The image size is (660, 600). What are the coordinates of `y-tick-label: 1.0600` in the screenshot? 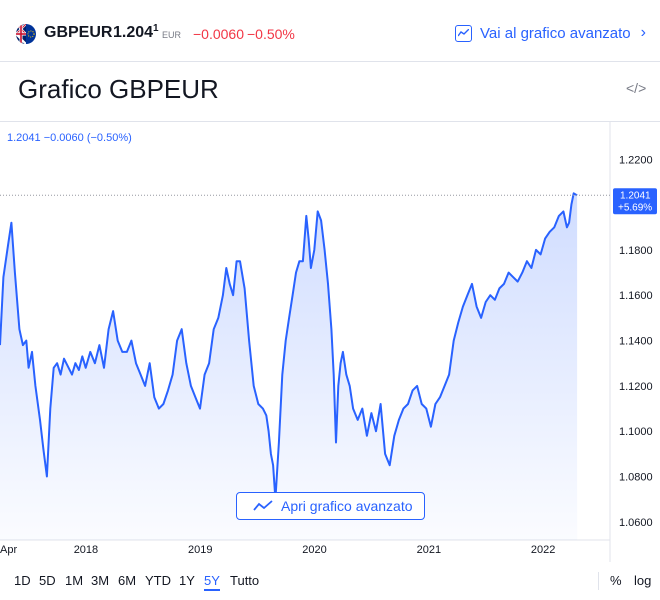 It's located at (636, 523).